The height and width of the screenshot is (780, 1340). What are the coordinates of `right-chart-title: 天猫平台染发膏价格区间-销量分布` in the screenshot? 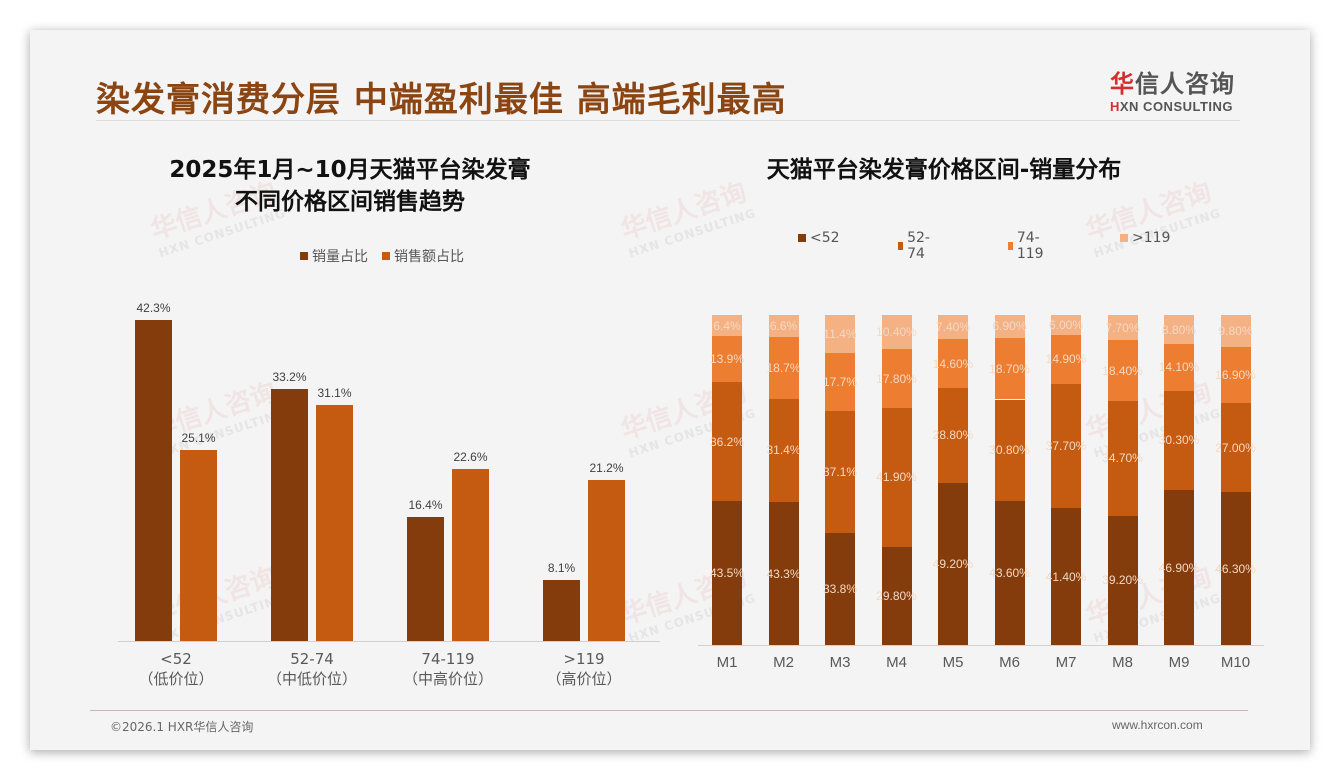 It's located at (944, 170).